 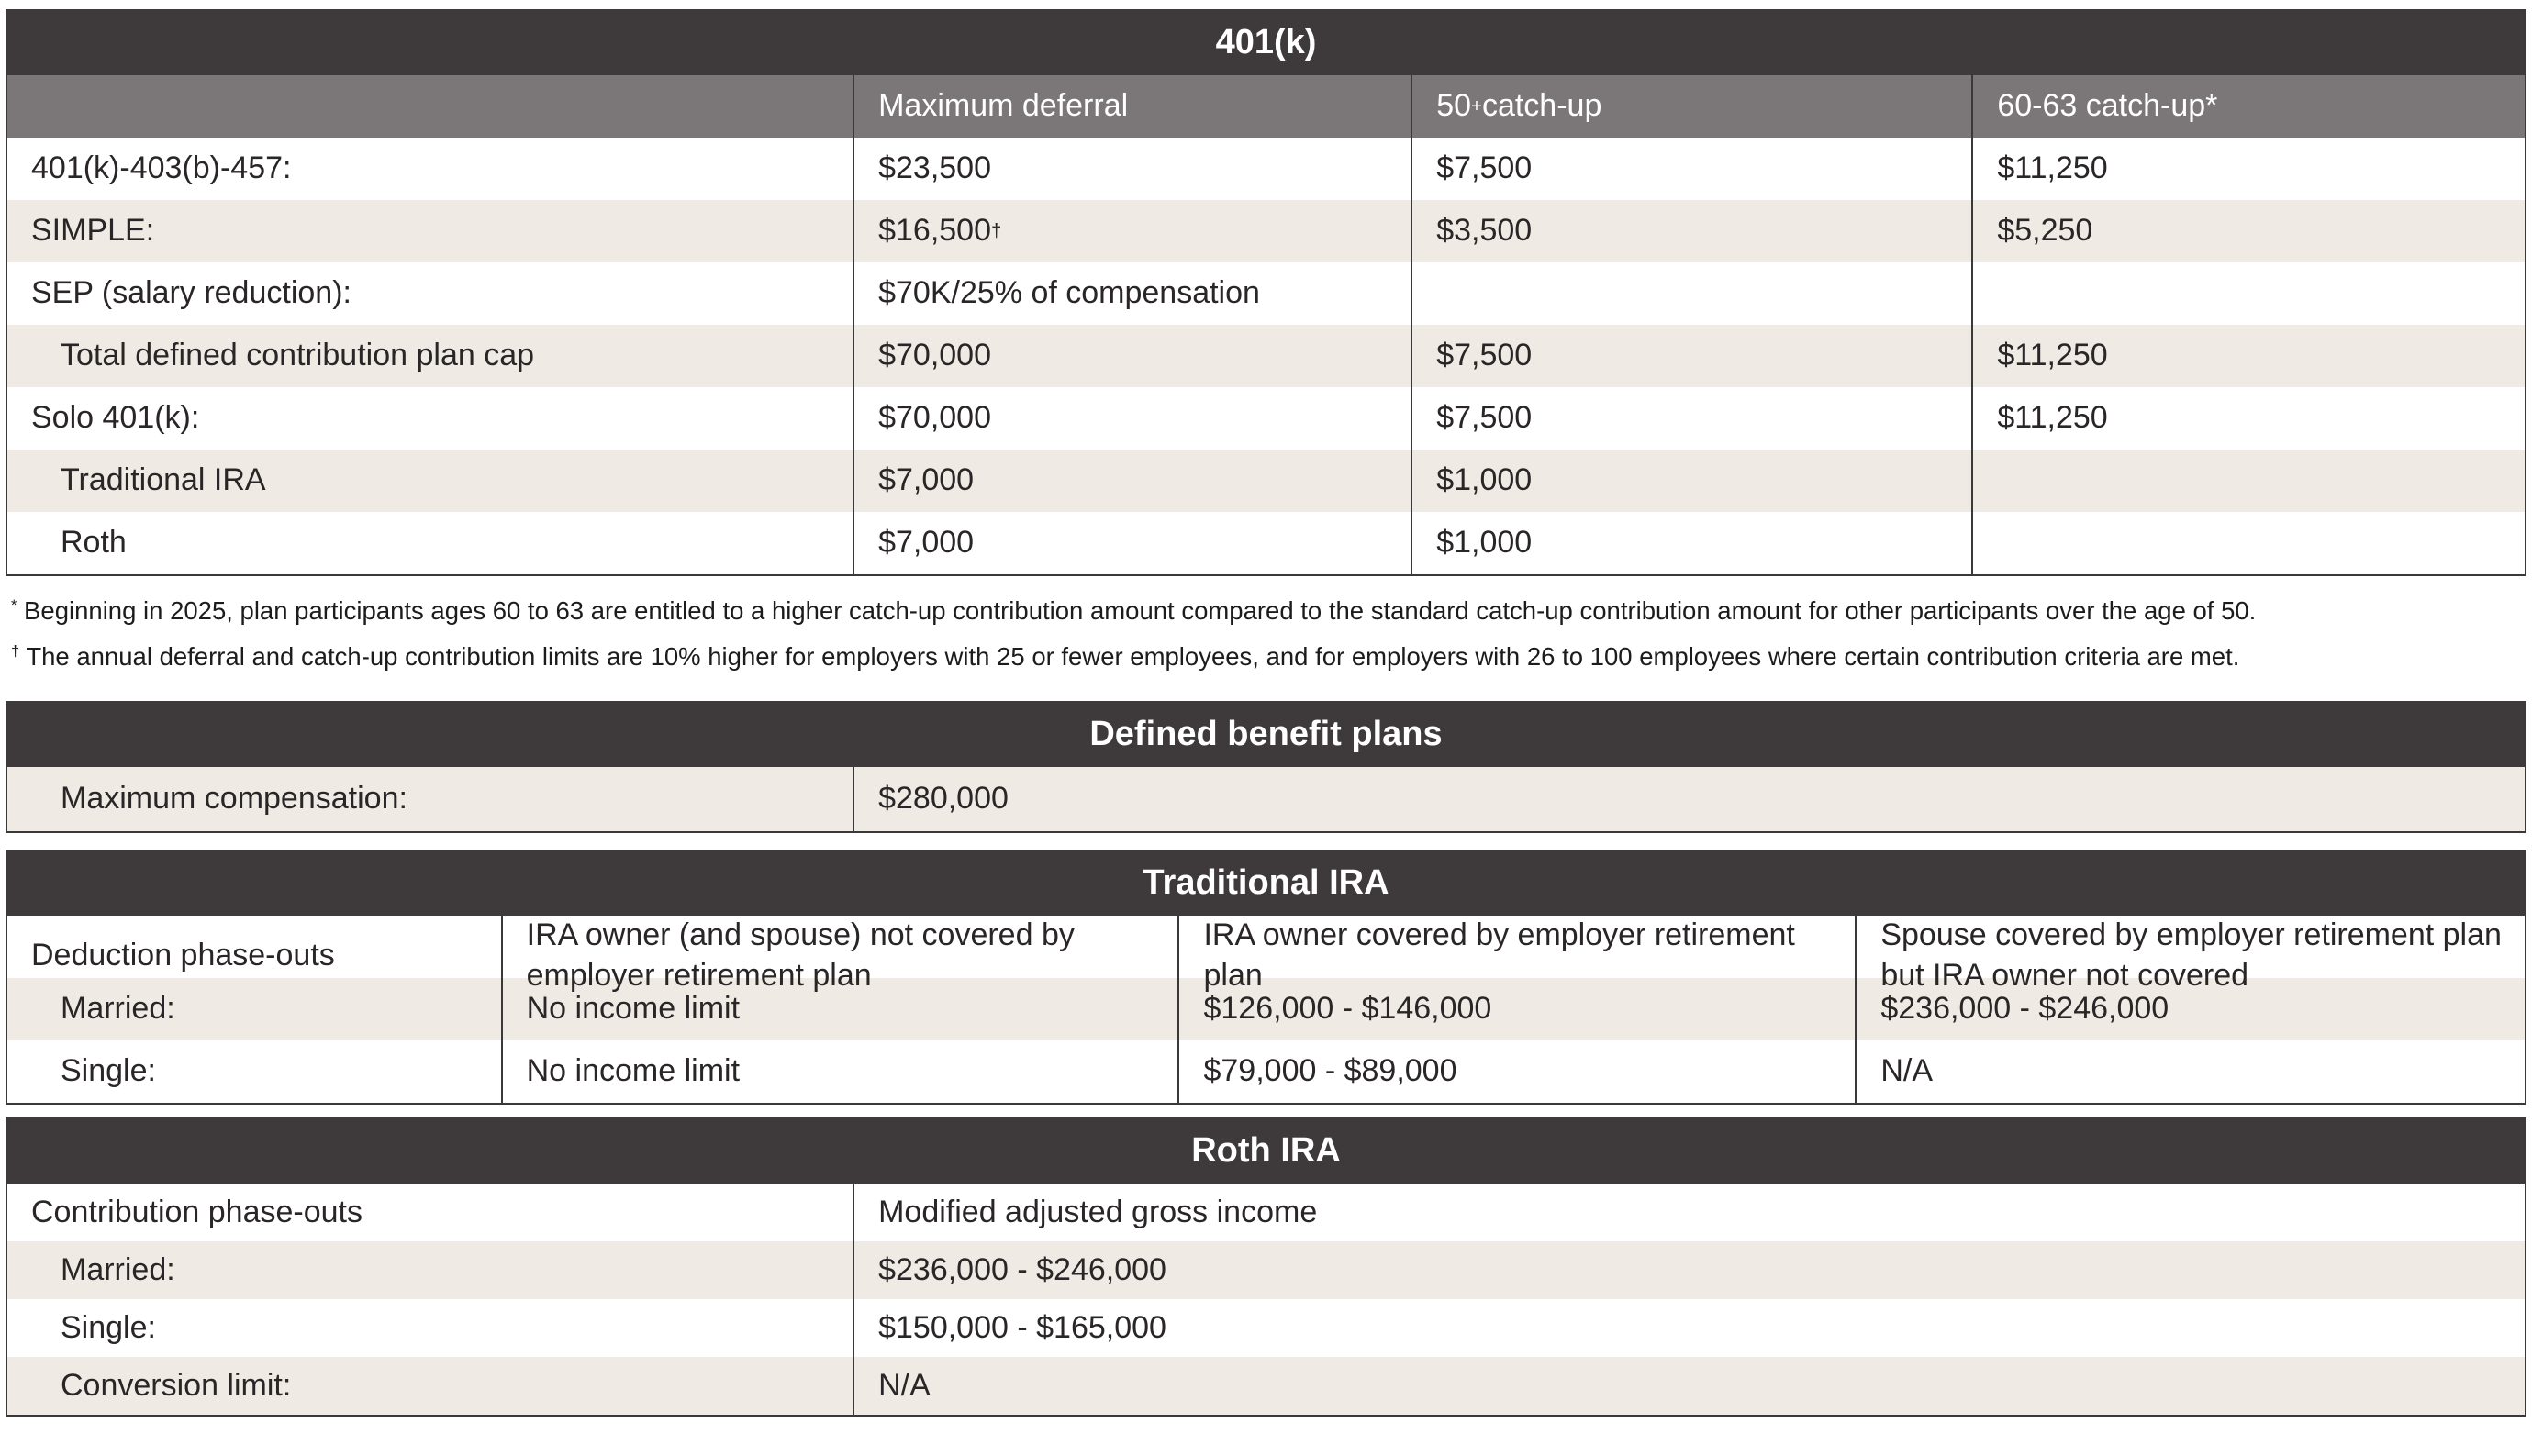 I want to click on catch-50-value: $3,500, so click(x=1691, y=231).